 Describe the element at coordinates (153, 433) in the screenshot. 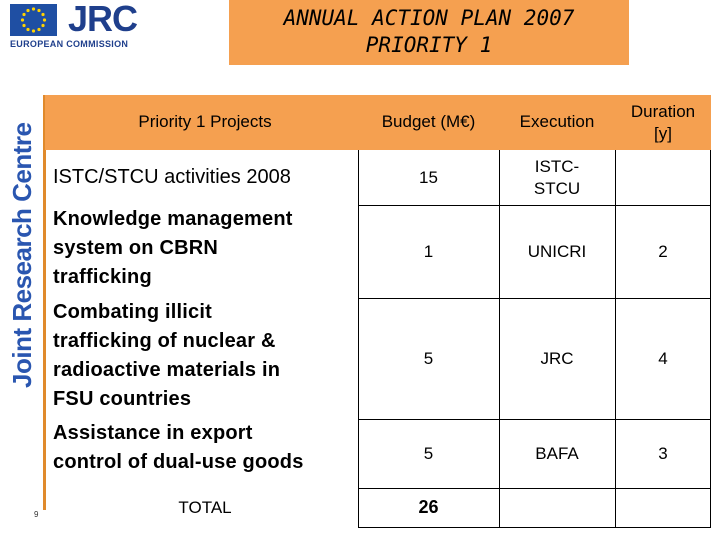

I see `project-line: Assistance in export` at that location.